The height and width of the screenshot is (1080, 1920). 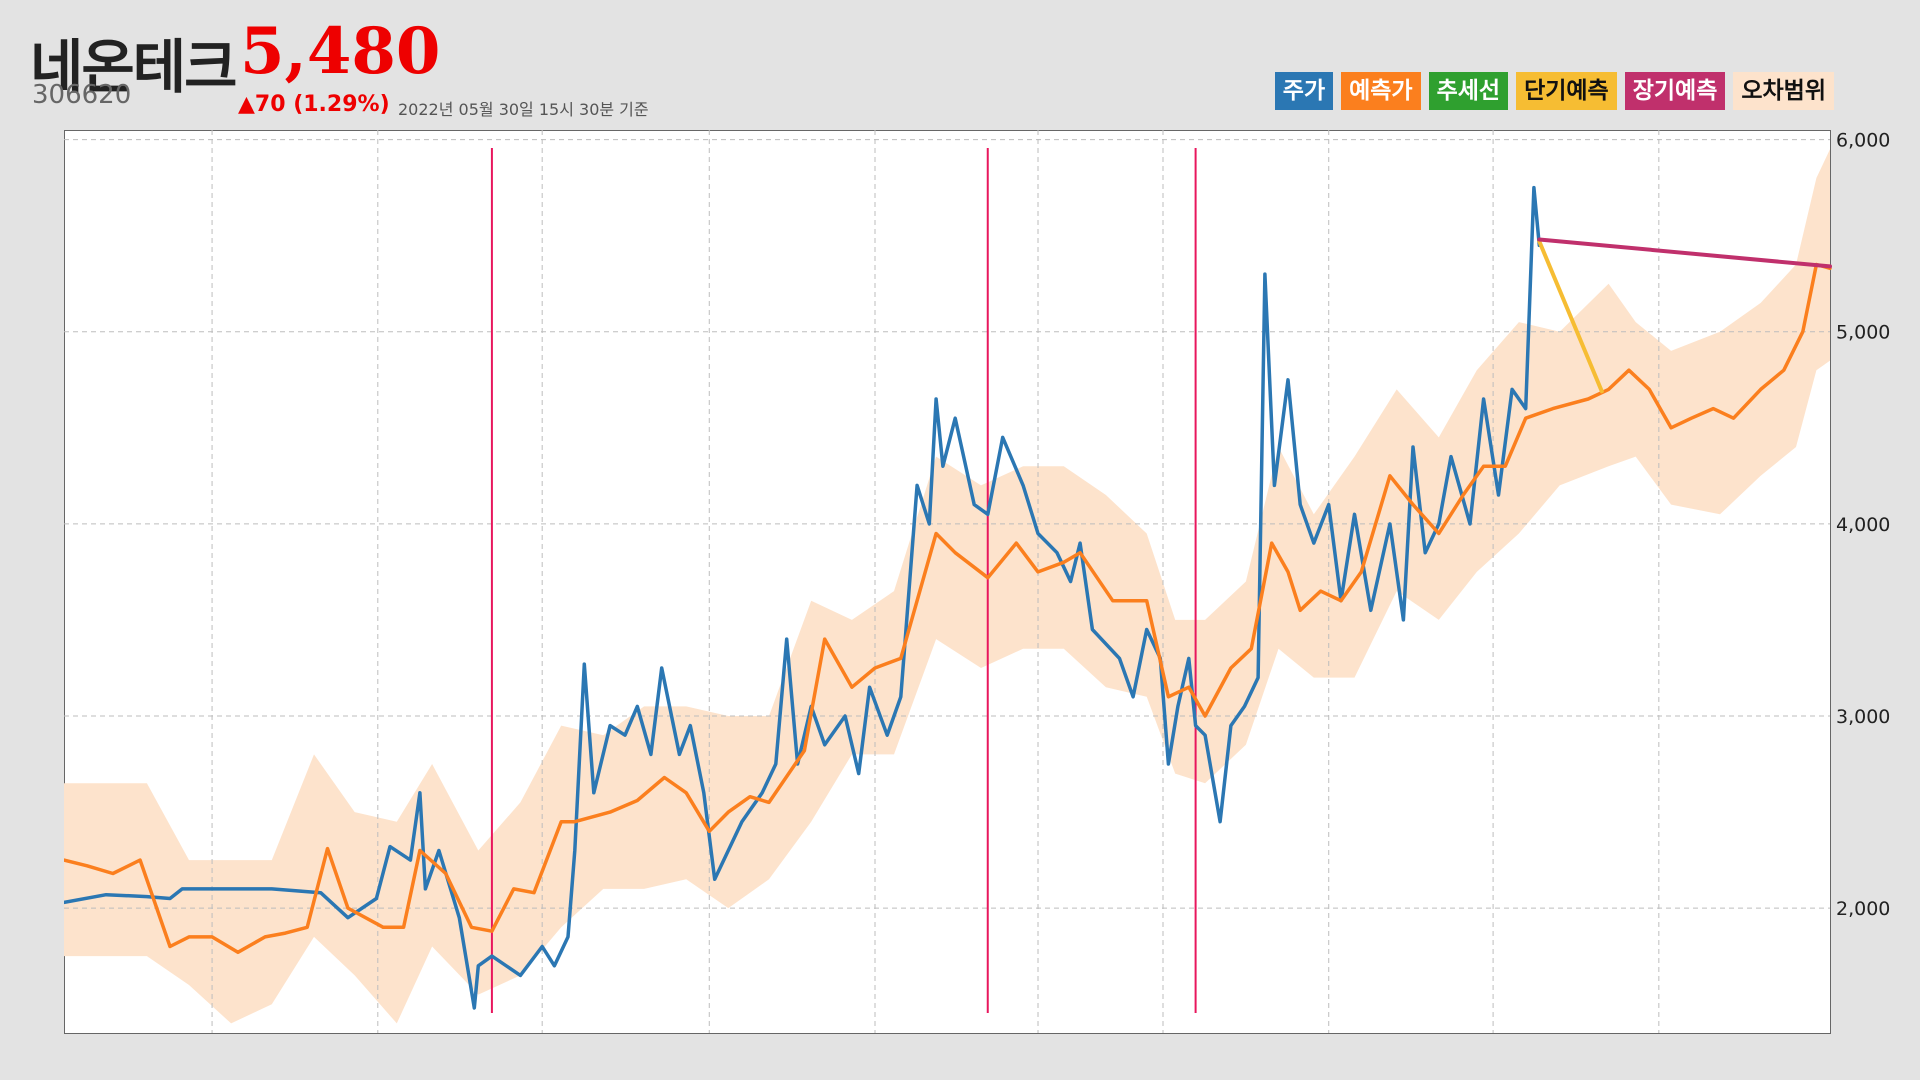 I want to click on current-price: 5,480, so click(x=340, y=51).